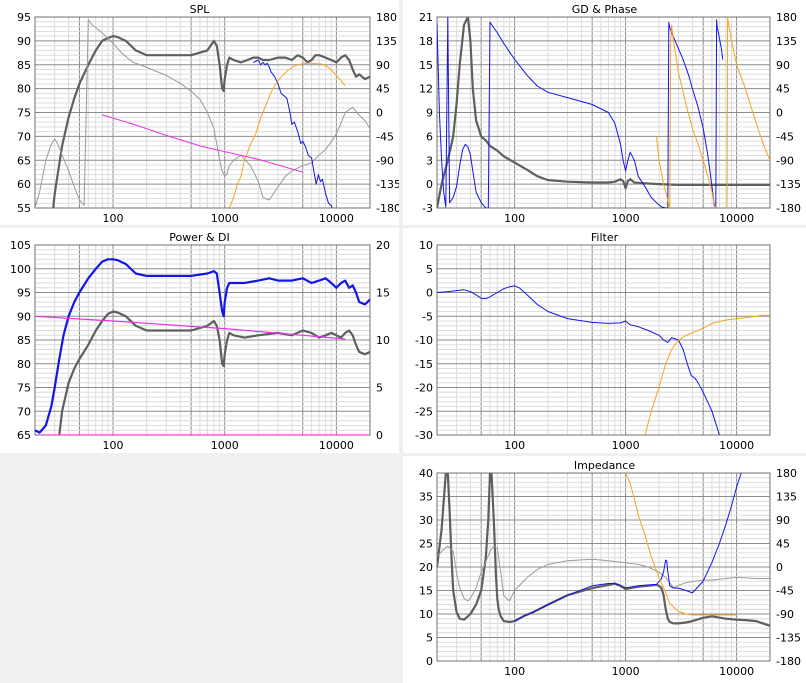  I want to click on y-tick-label: 25, so click(426, 544).